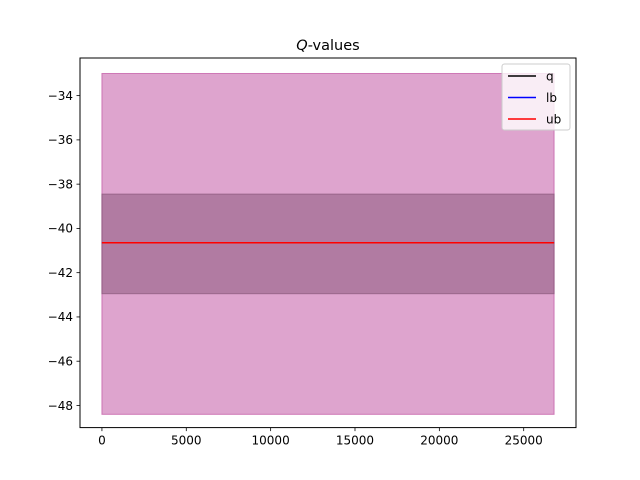 The image size is (640, 480). What do you see at coordinates (60, 96) in the screenshot?
I see `y-tick-label: −34` at bounding box center [60, 96].